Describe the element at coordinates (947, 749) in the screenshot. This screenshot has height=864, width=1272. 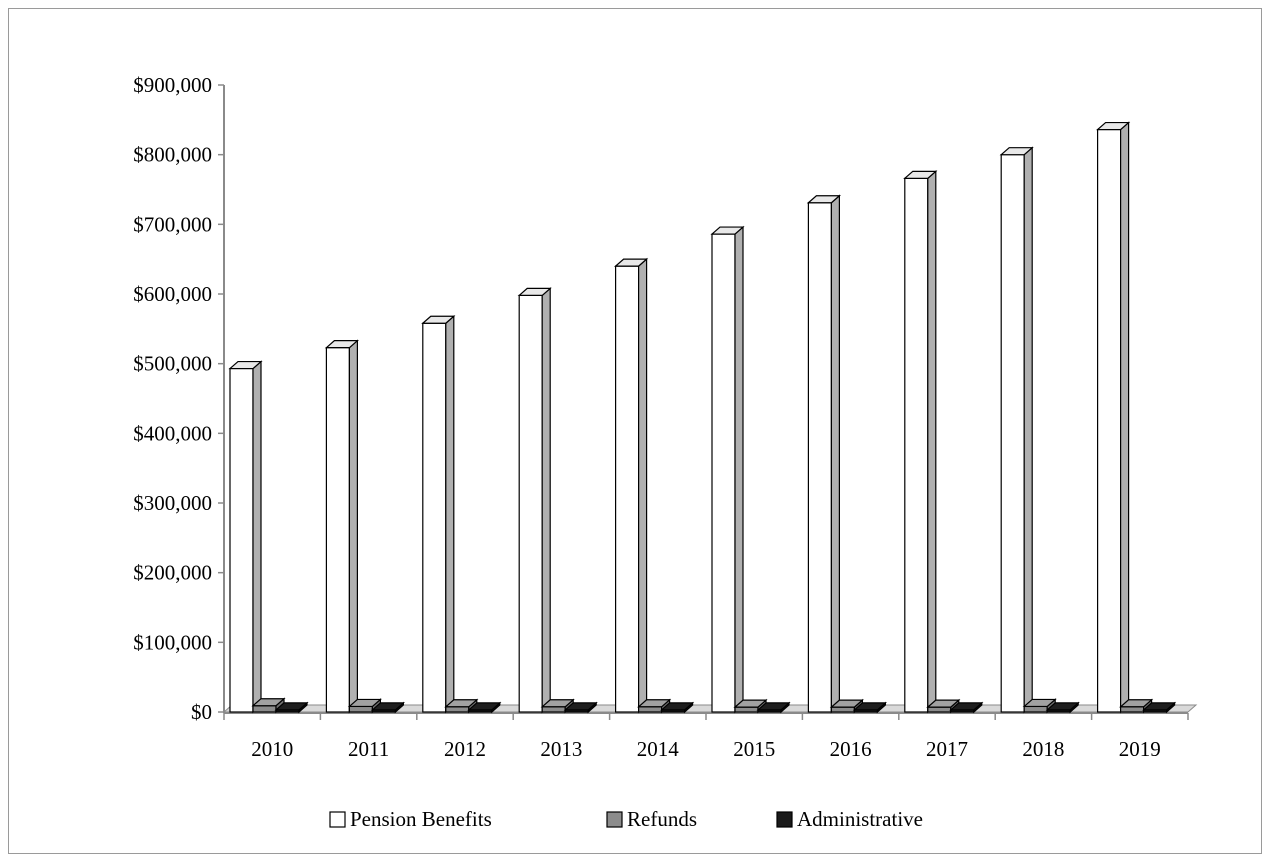
I see `x-tick-label: 2017` at that location.